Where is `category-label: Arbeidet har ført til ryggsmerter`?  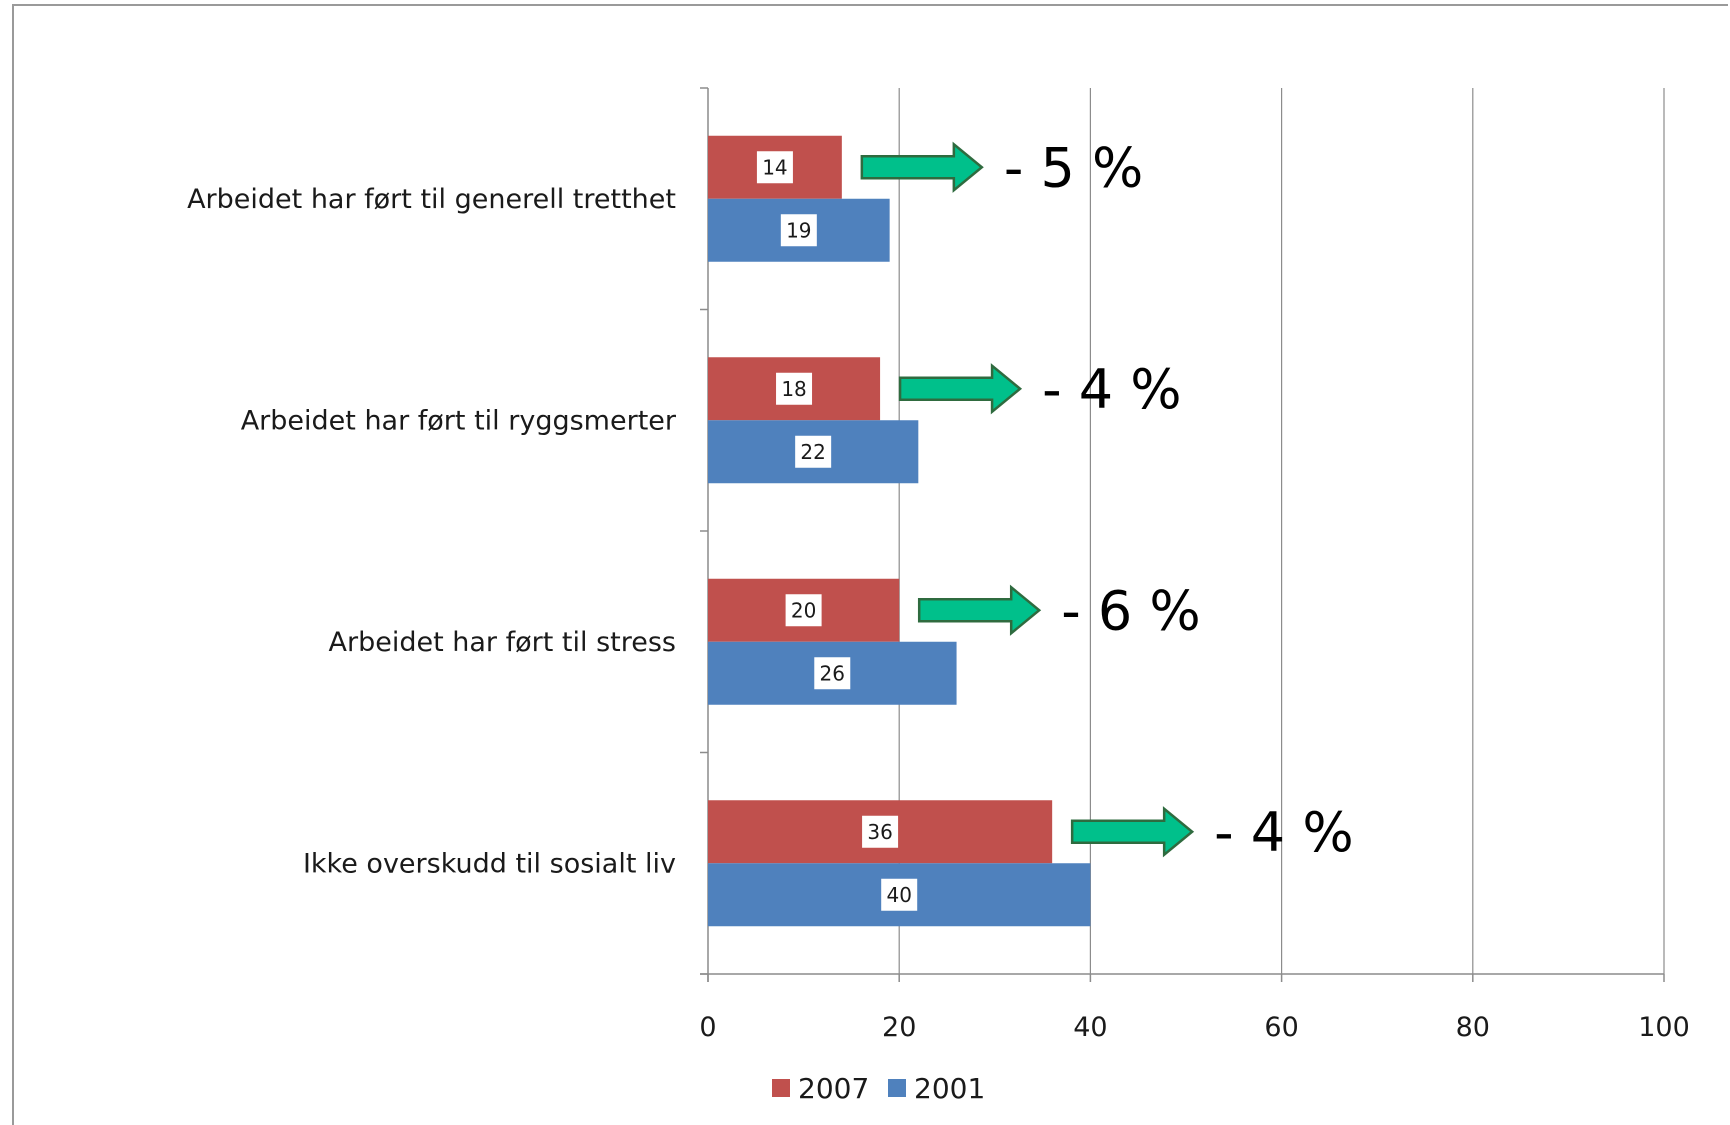 category-label: Arbeidet har ført til ryggsmerter is located at coordinates (459, 420).